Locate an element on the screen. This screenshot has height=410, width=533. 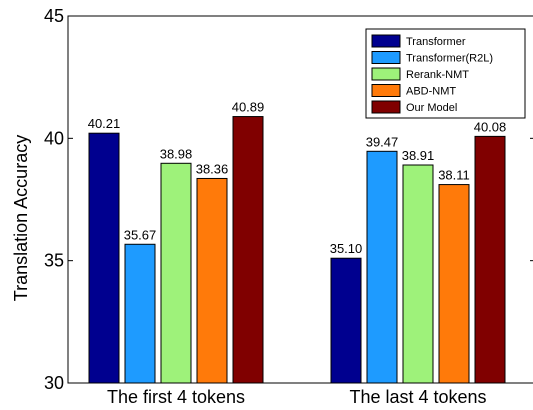
data-label: 35.67 is located at coordinates (140, 234).